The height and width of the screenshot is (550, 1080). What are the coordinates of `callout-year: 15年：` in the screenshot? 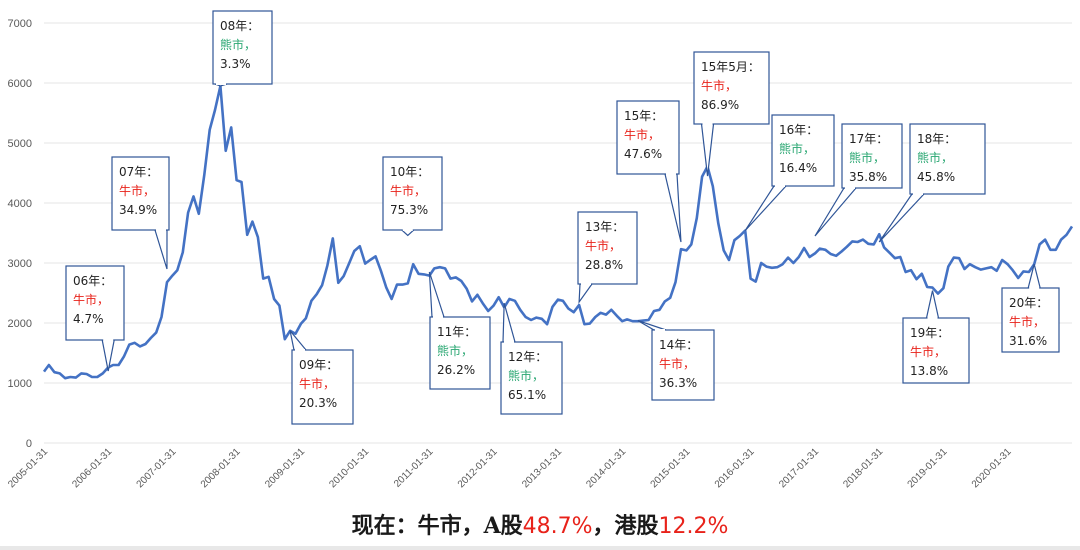 It's located at (643, 116).